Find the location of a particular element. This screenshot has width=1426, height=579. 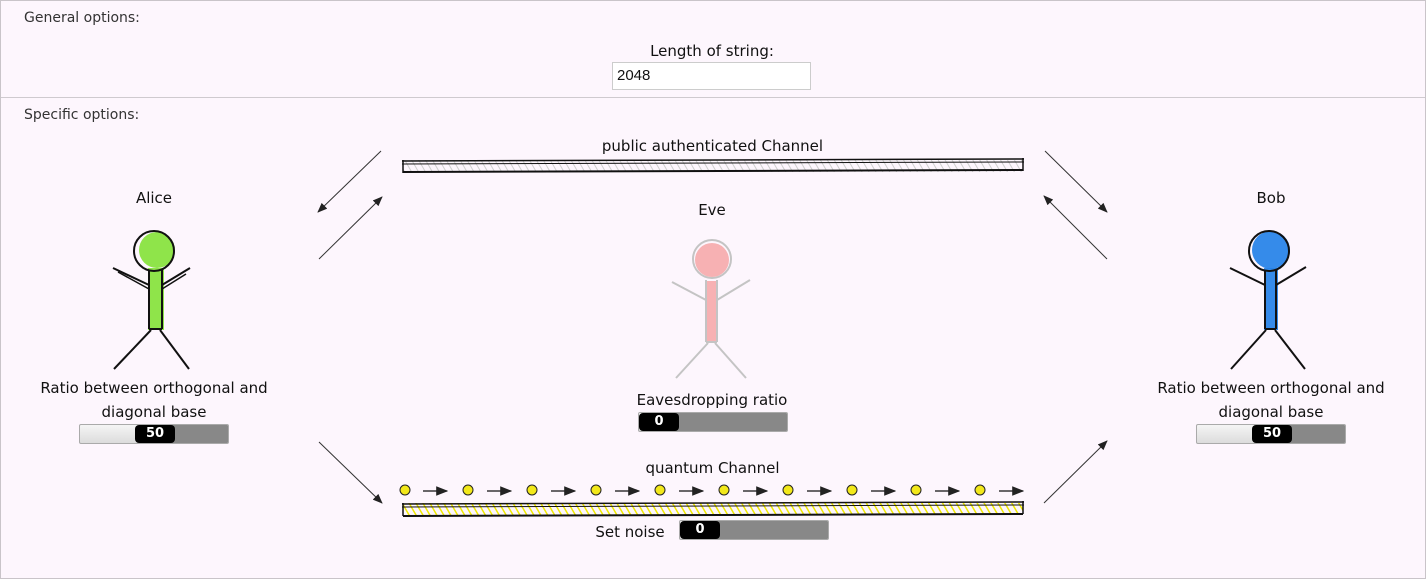

arrow-bob-to-public is located at coordinates (1075, 227).